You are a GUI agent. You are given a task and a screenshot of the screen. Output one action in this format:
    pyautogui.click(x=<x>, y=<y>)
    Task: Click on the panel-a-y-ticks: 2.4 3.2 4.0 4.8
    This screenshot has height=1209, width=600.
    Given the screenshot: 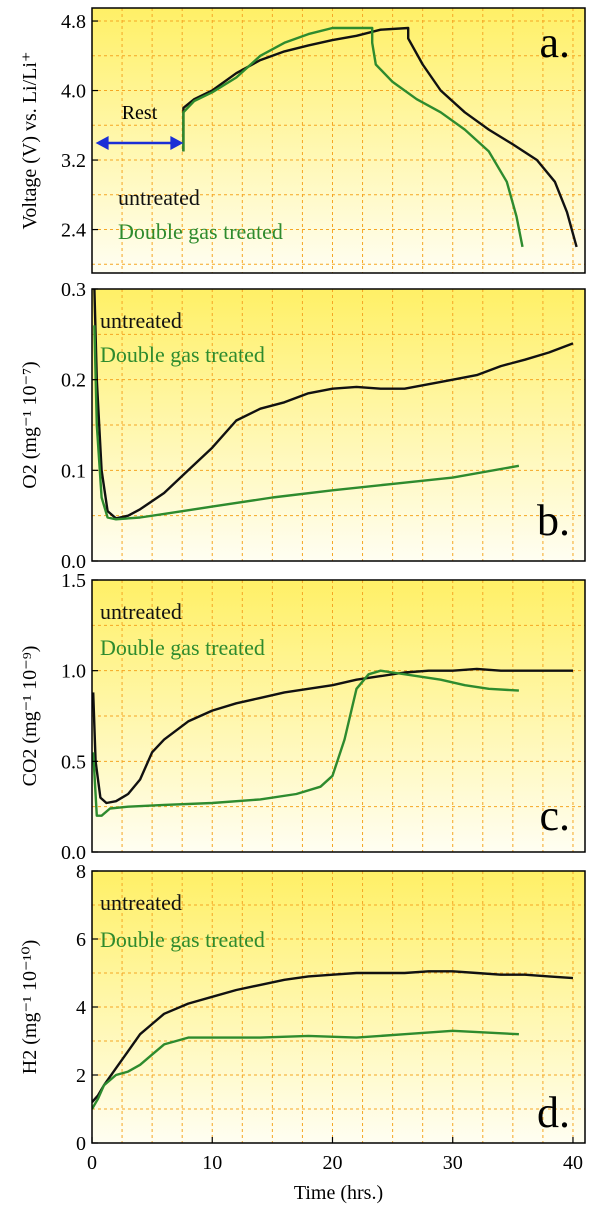 What is the action you would take?
    pyautogui.click(x=79, y=126)
    